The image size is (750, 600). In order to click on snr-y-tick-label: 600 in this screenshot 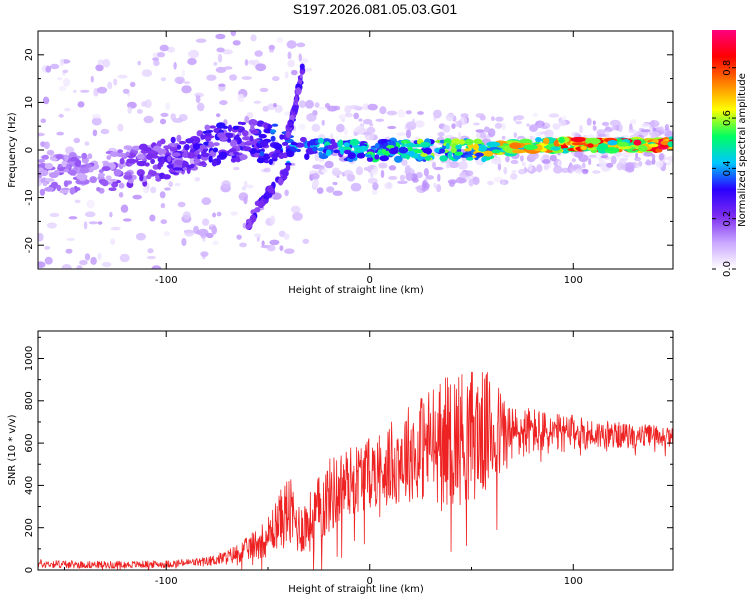, I will do `click(29, 443)`.